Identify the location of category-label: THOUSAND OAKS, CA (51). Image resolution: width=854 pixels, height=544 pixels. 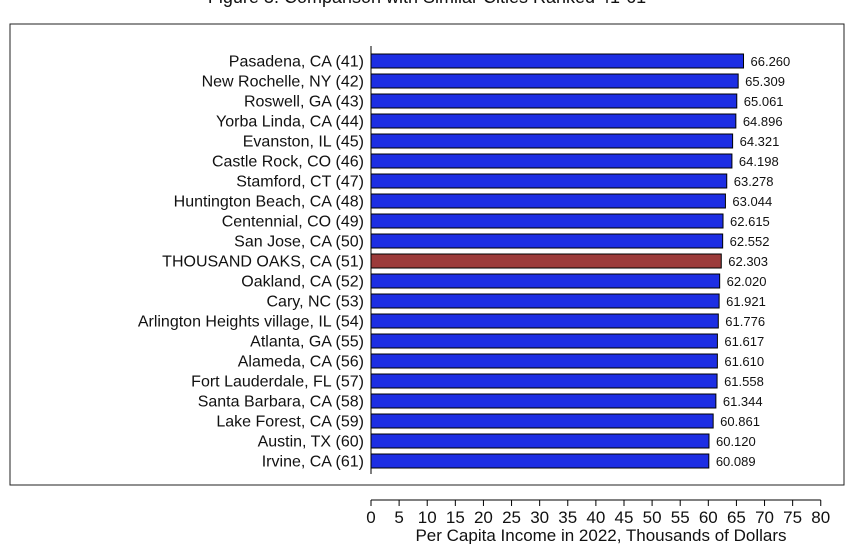
(263, 262).